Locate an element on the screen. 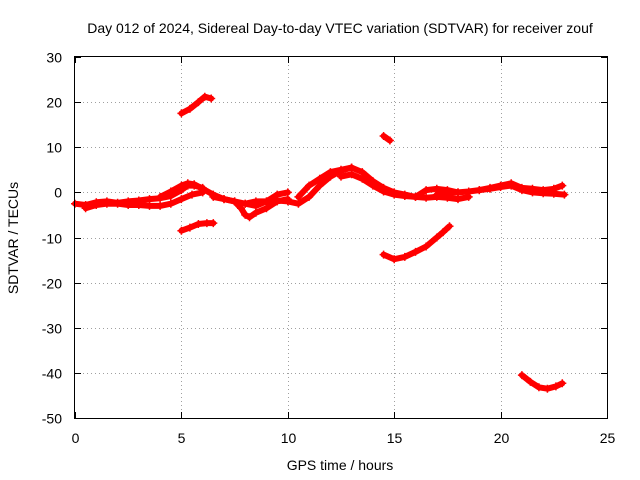 Image resolution: width=640 pixels, height=480 pixels. x-tick-label: 15 is located at coordinates (395, 438).